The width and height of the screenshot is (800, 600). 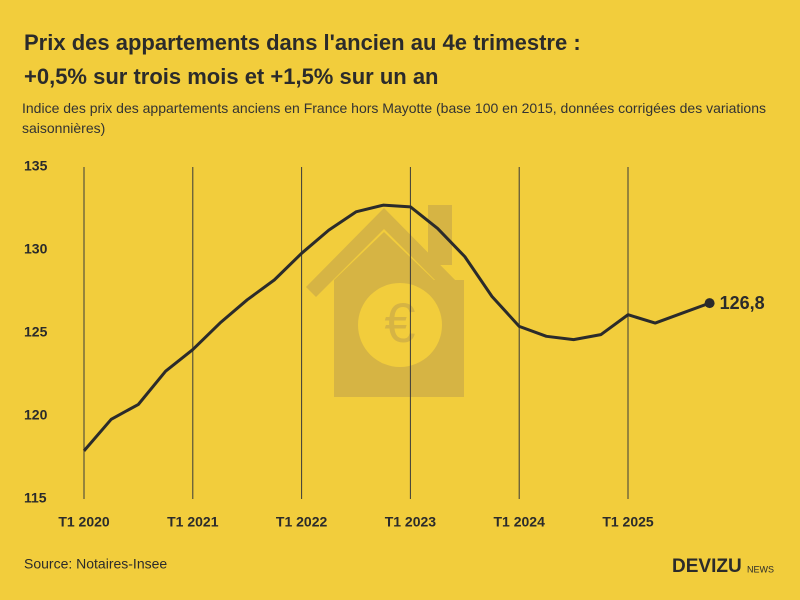 What do you see at coordinates (84, 522) in the screenshot?
I see `x-tick-label: T1 2020` at bounding box center [84, 522].